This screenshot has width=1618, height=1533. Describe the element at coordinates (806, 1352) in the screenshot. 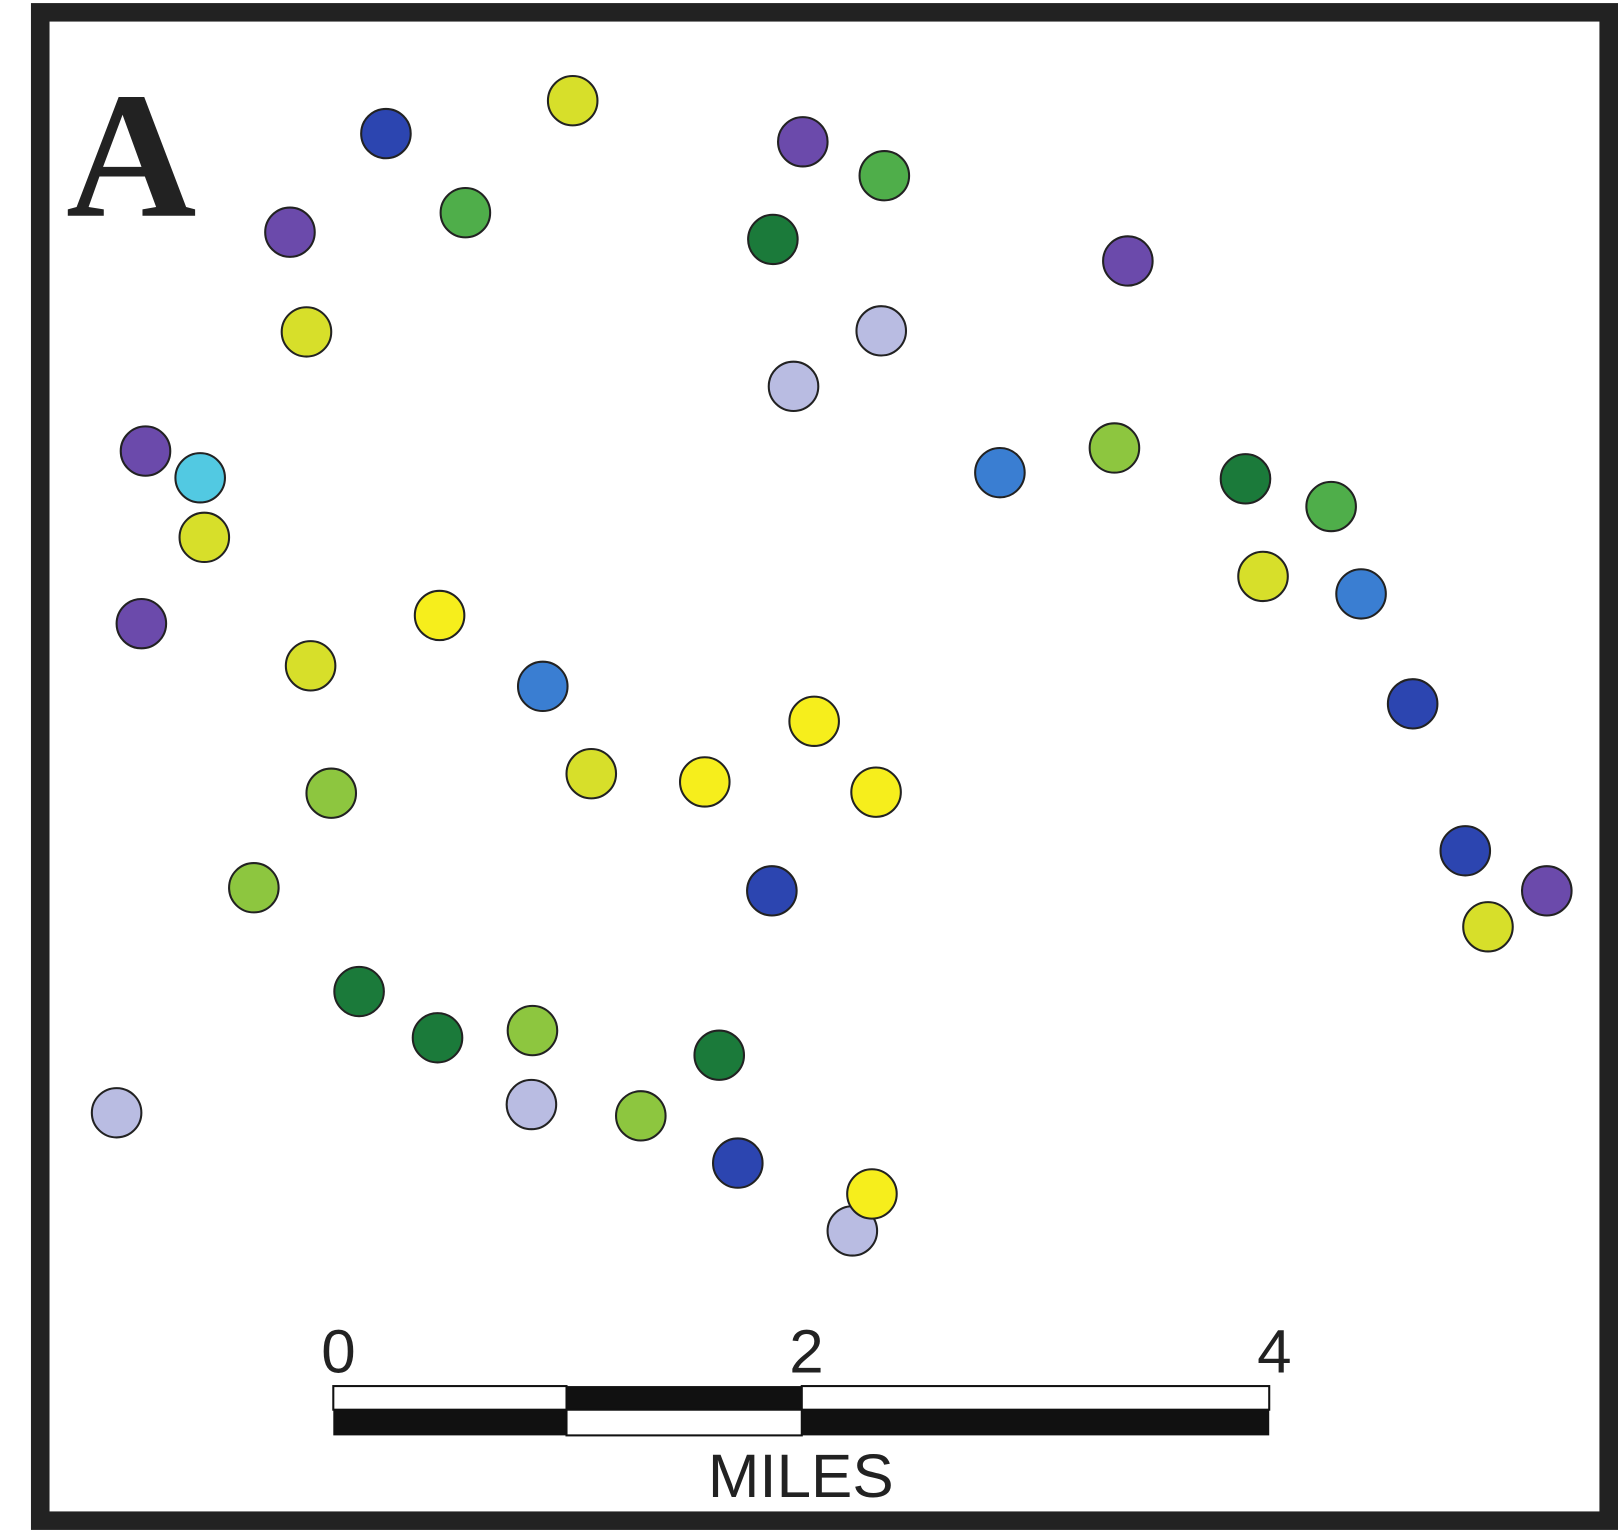

I see `scale-tick-label: 2` at that location.